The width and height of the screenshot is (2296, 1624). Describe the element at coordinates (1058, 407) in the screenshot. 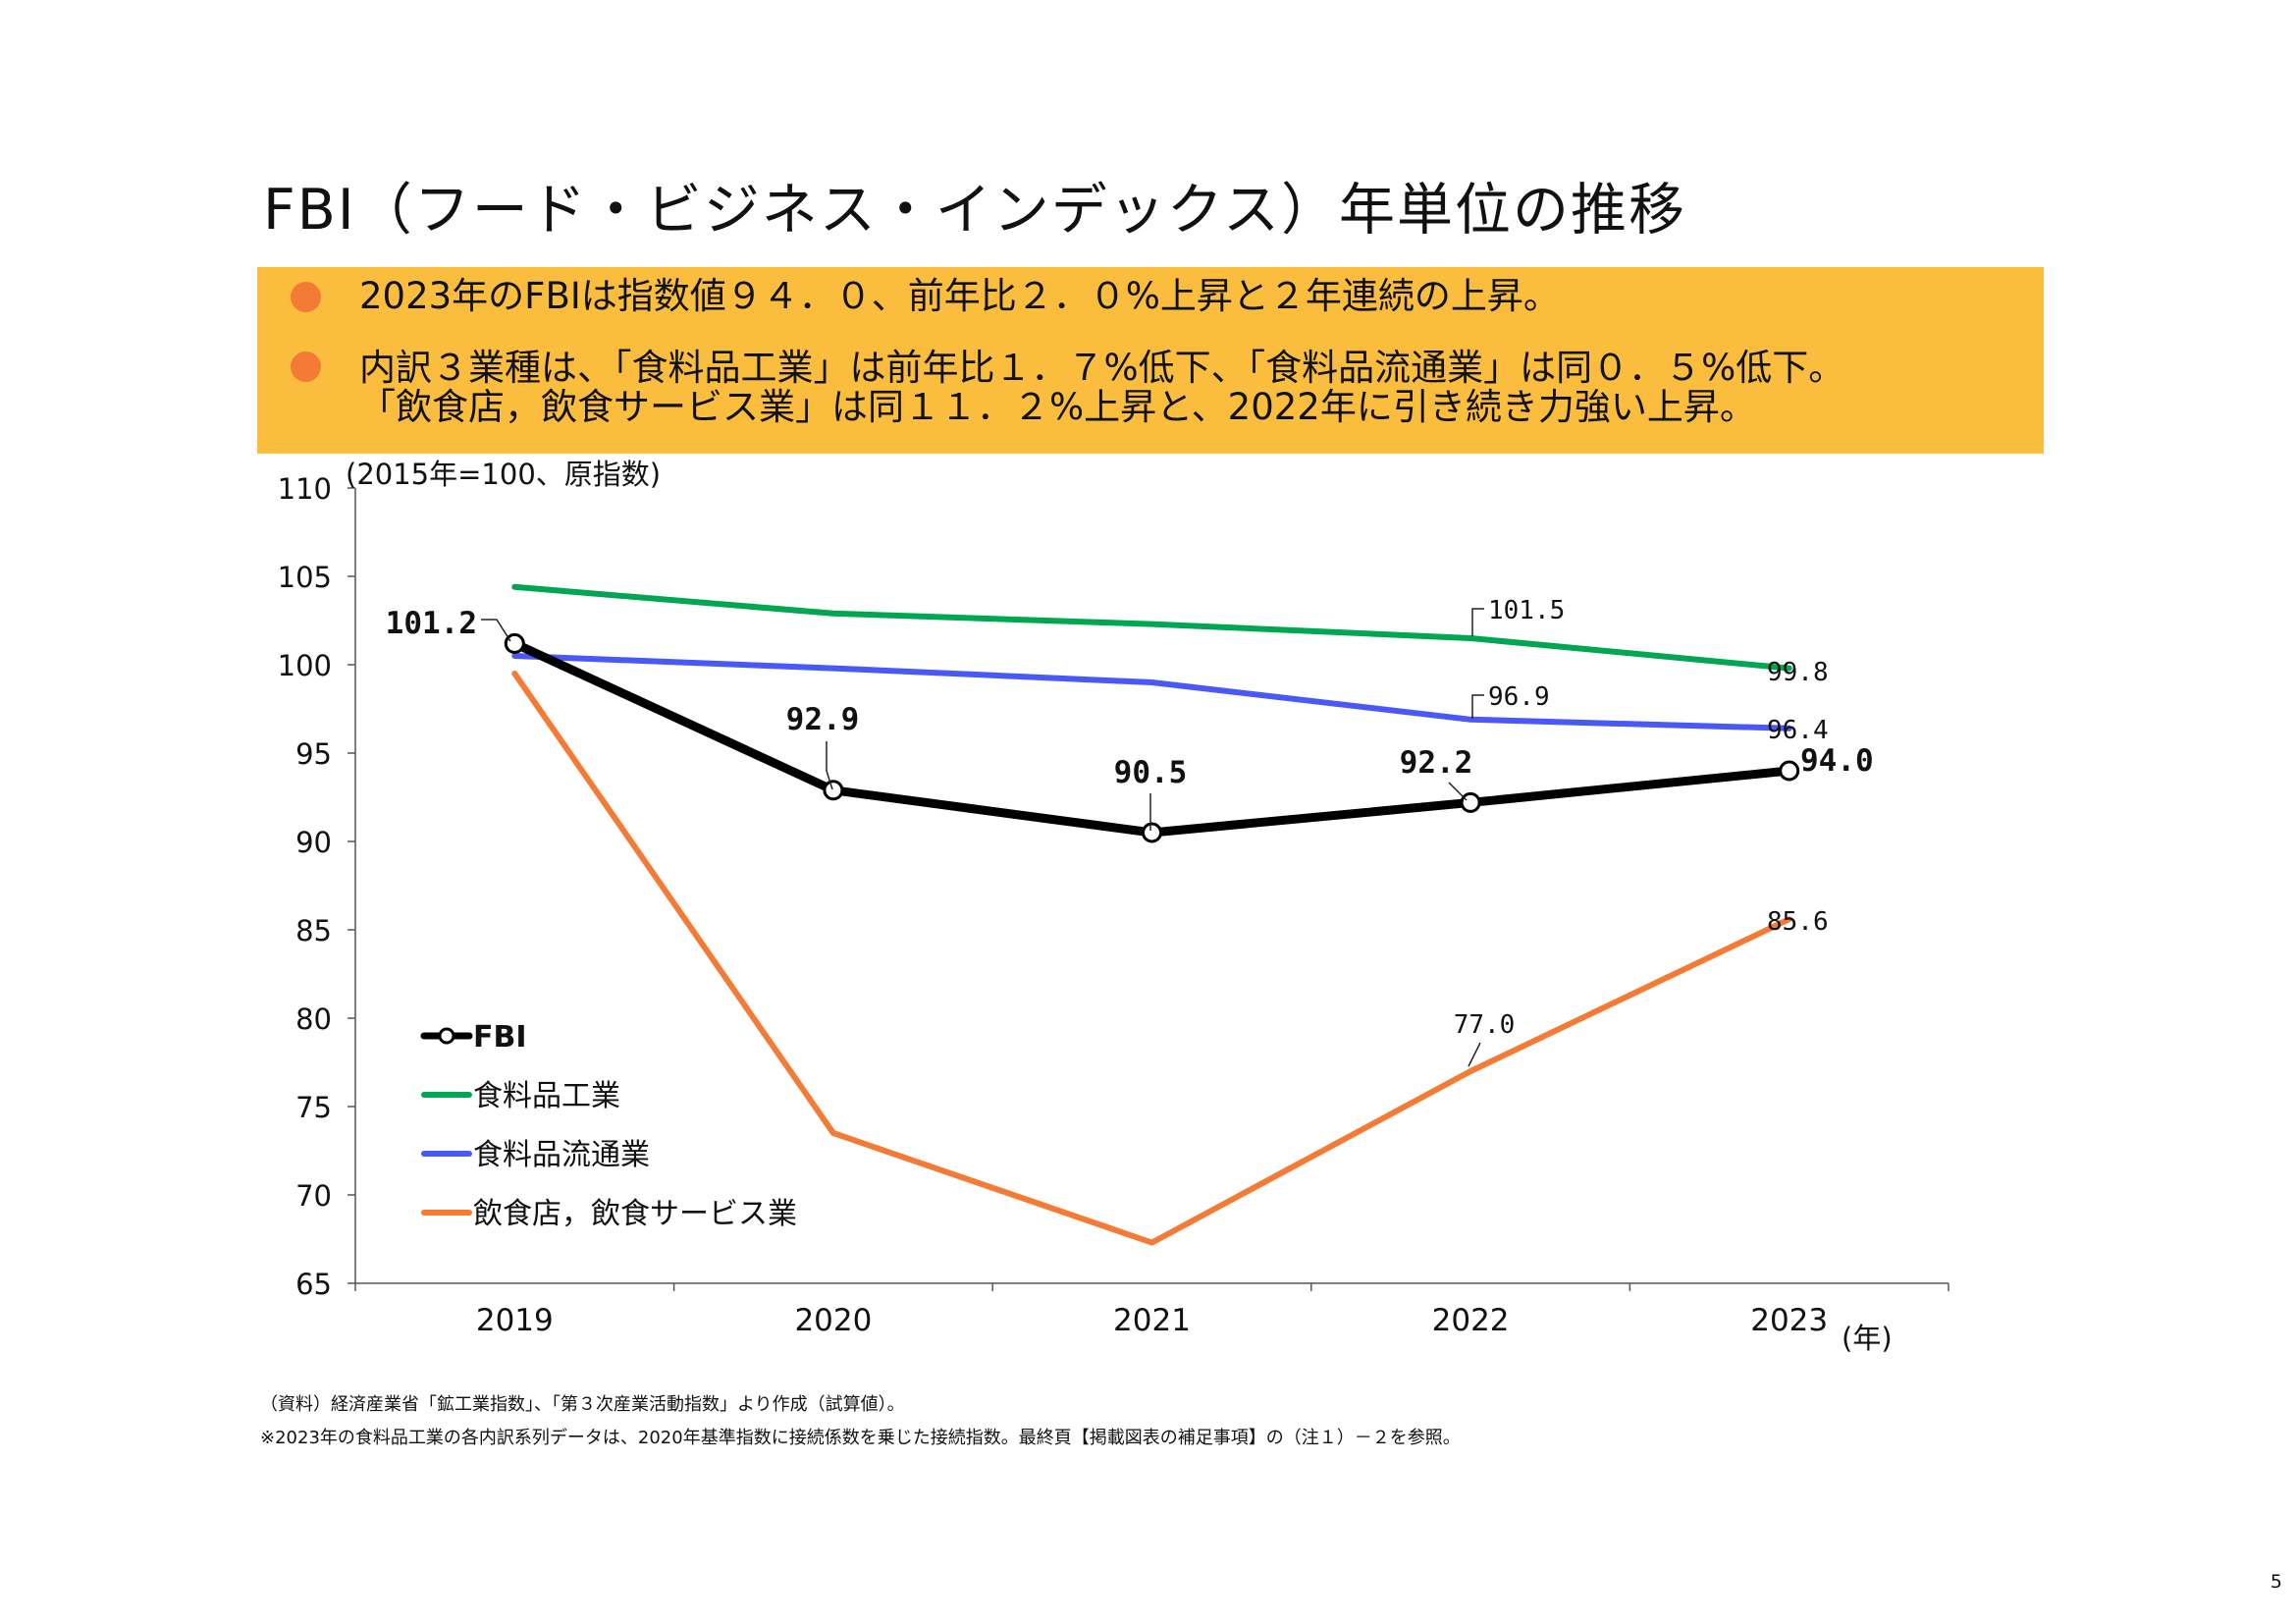

I see `summary-bullet-2-line-2: 「飲食店，飲食サービス業」は同１１．２%上昇と、2022年に引き続き力強い上昇。` at that location.